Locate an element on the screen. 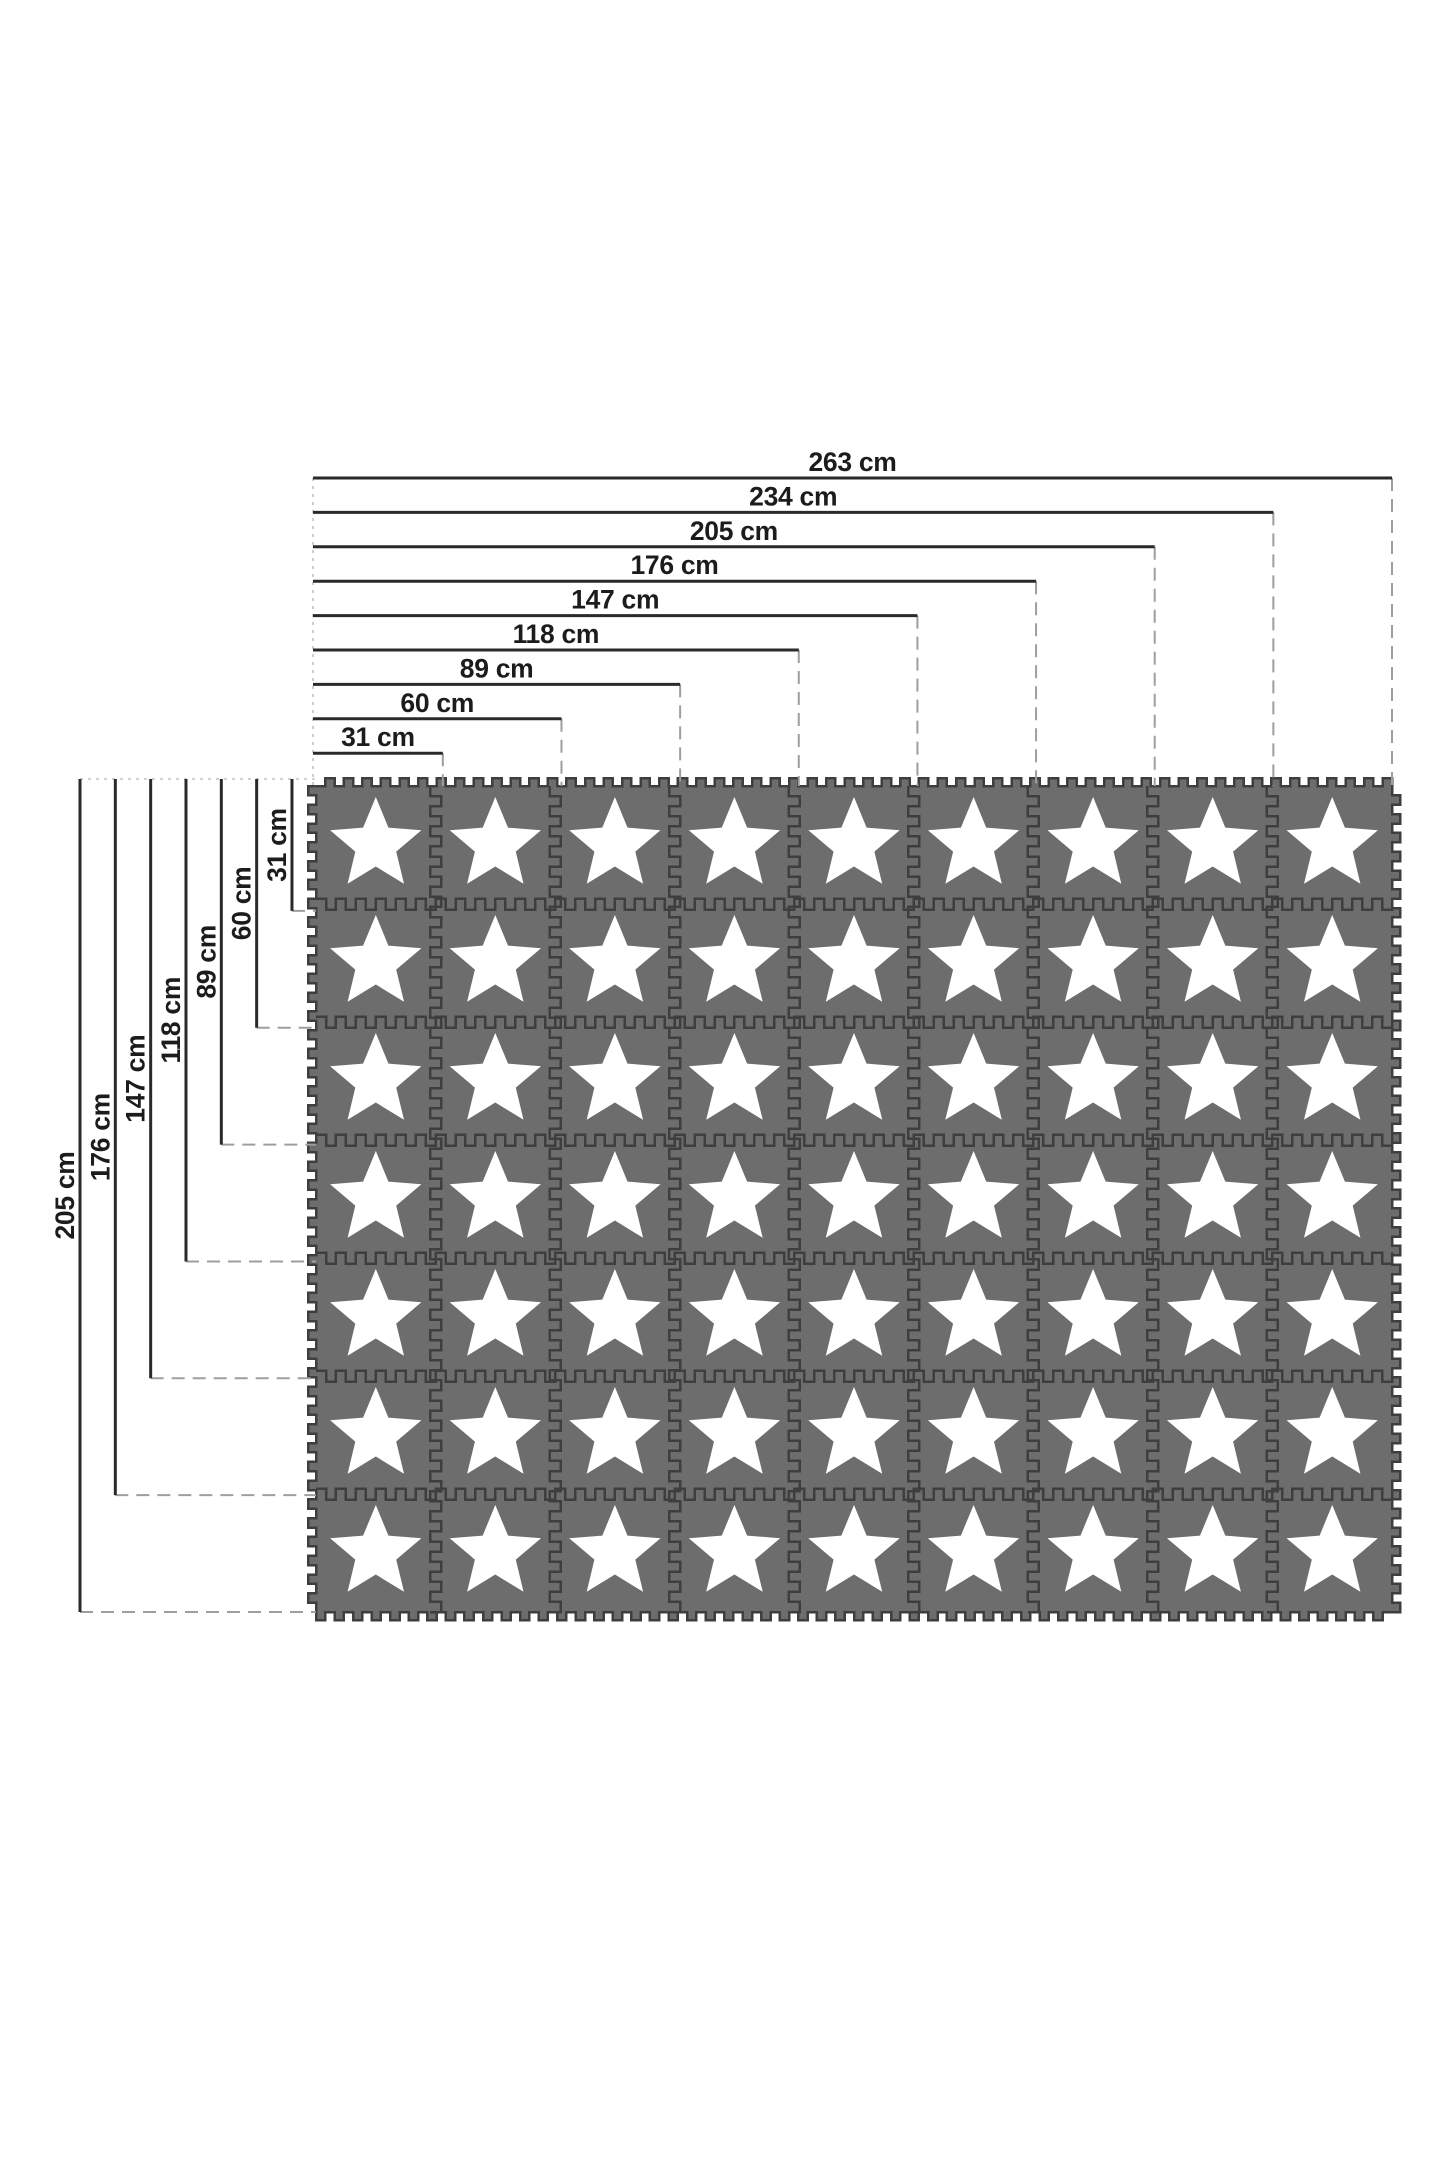  dashed-guides is located at coordinates (198, 632).